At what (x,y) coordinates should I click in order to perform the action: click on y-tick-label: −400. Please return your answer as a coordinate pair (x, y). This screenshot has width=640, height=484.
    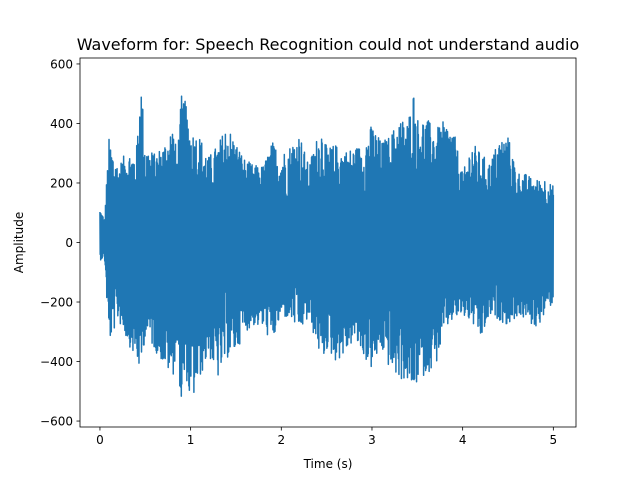
    Looking at the image, I should click on (56, 362).